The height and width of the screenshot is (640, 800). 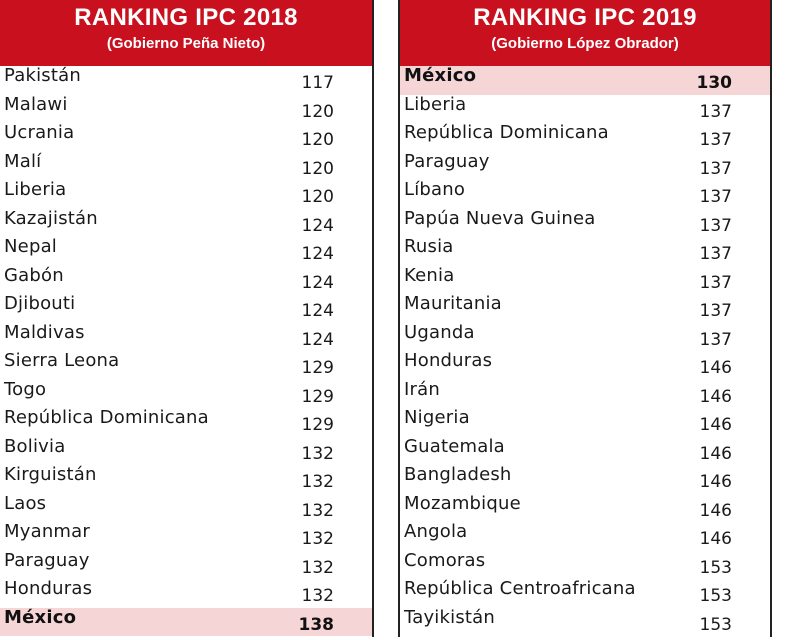 I want to click on table-row: República Centroafricana 153, so click(x=585, y=593).